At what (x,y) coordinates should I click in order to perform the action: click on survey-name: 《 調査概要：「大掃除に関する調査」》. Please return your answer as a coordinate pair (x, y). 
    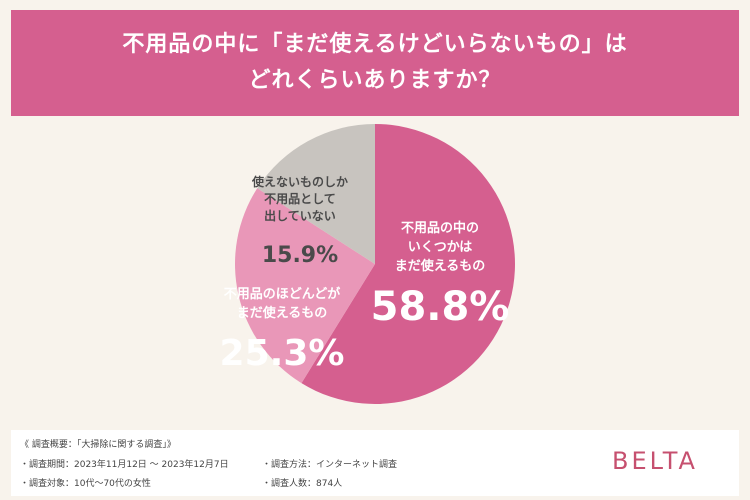
    Looking at the image, I should click on (98, 445).